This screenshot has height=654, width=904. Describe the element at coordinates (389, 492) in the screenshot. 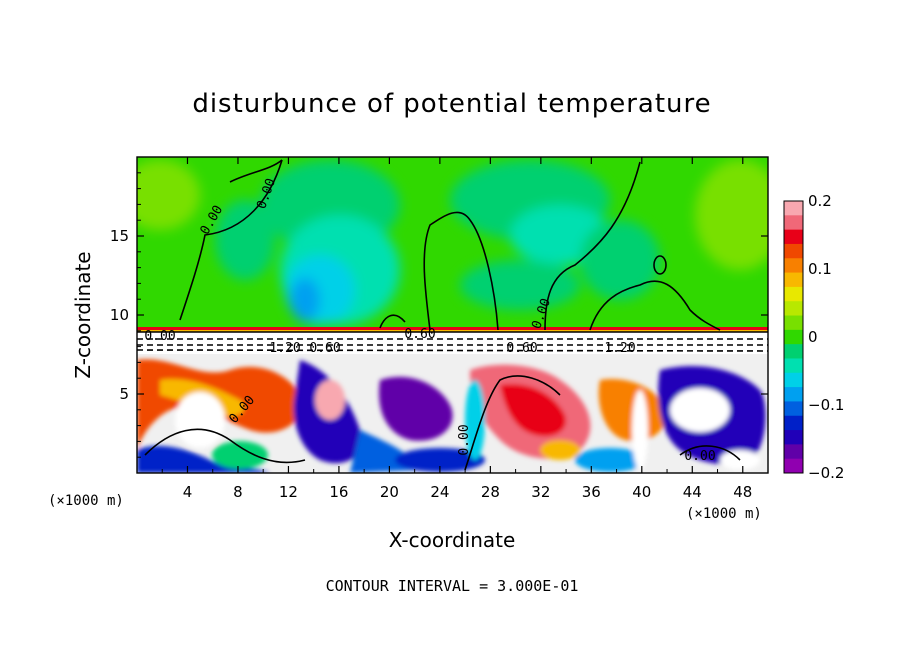

I see `x-tick-label: 20` at that location.